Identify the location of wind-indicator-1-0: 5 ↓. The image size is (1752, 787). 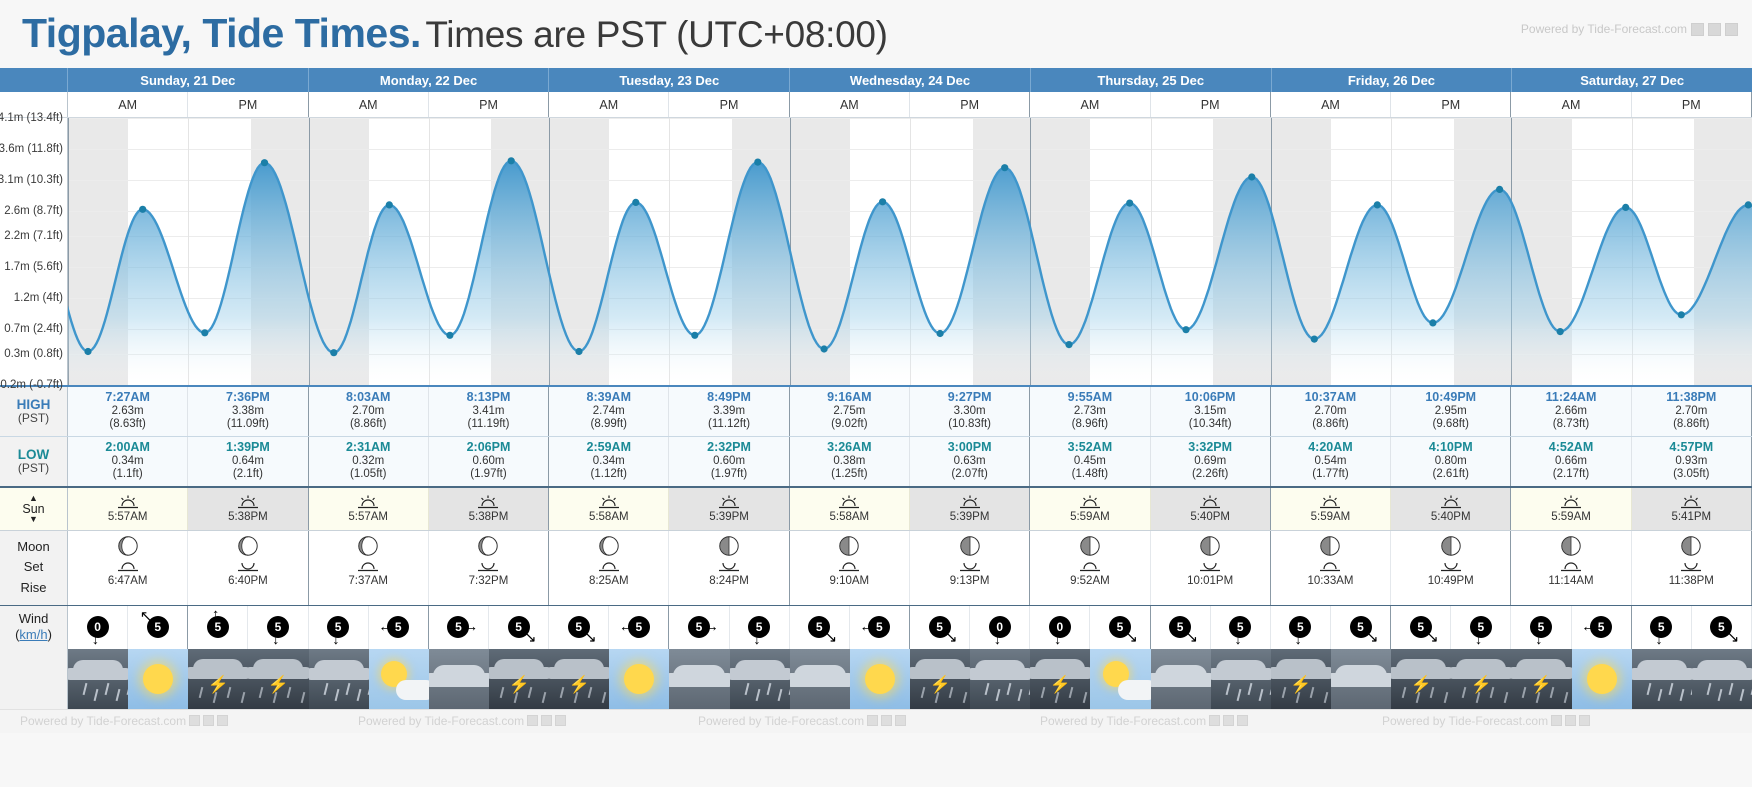
(338, 628).